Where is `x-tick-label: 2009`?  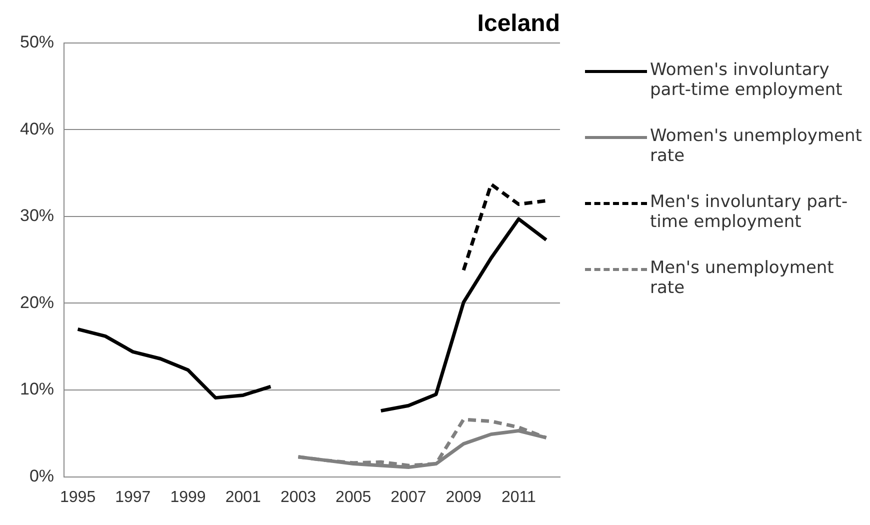
x-tick-label: 2009 is located at coordinates (464, 497).